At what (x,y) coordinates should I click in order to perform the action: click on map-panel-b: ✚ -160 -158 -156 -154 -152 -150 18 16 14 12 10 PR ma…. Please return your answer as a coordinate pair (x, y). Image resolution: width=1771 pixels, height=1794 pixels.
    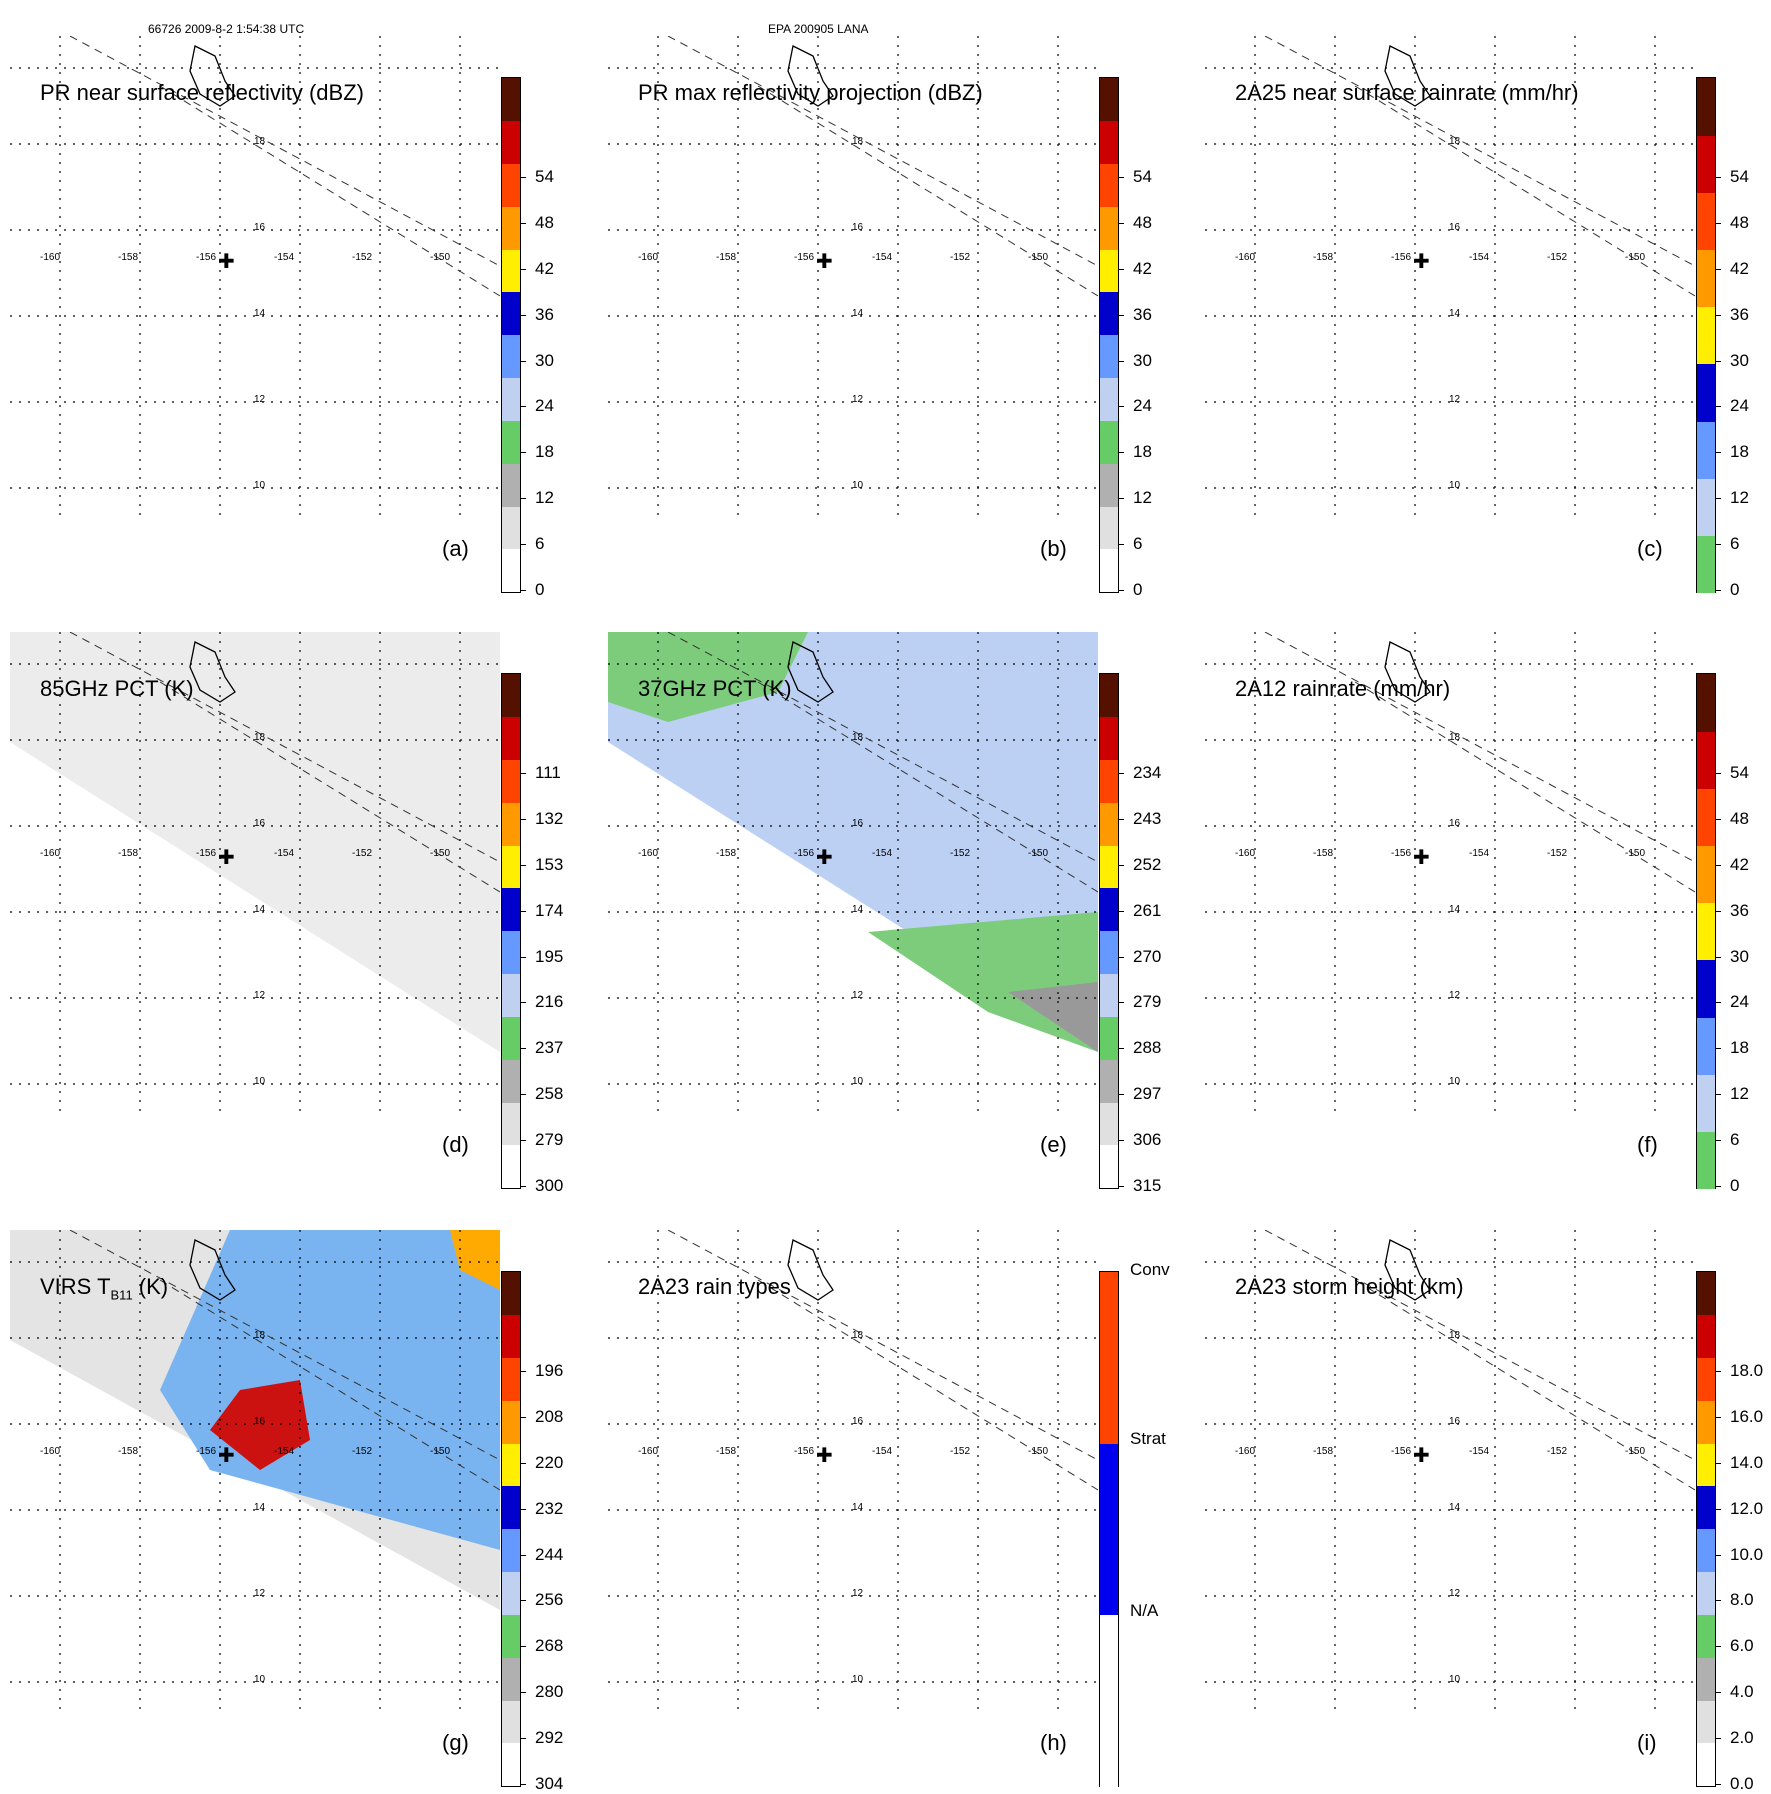
    Looking at the image, I should click on (880, 317).